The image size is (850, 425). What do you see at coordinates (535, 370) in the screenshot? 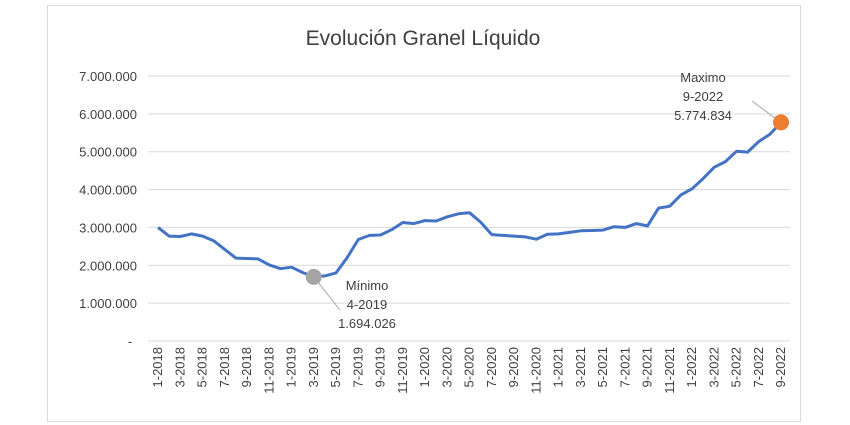
I see `x-tick-label: 11-2020` at bounding box center [535, 370].